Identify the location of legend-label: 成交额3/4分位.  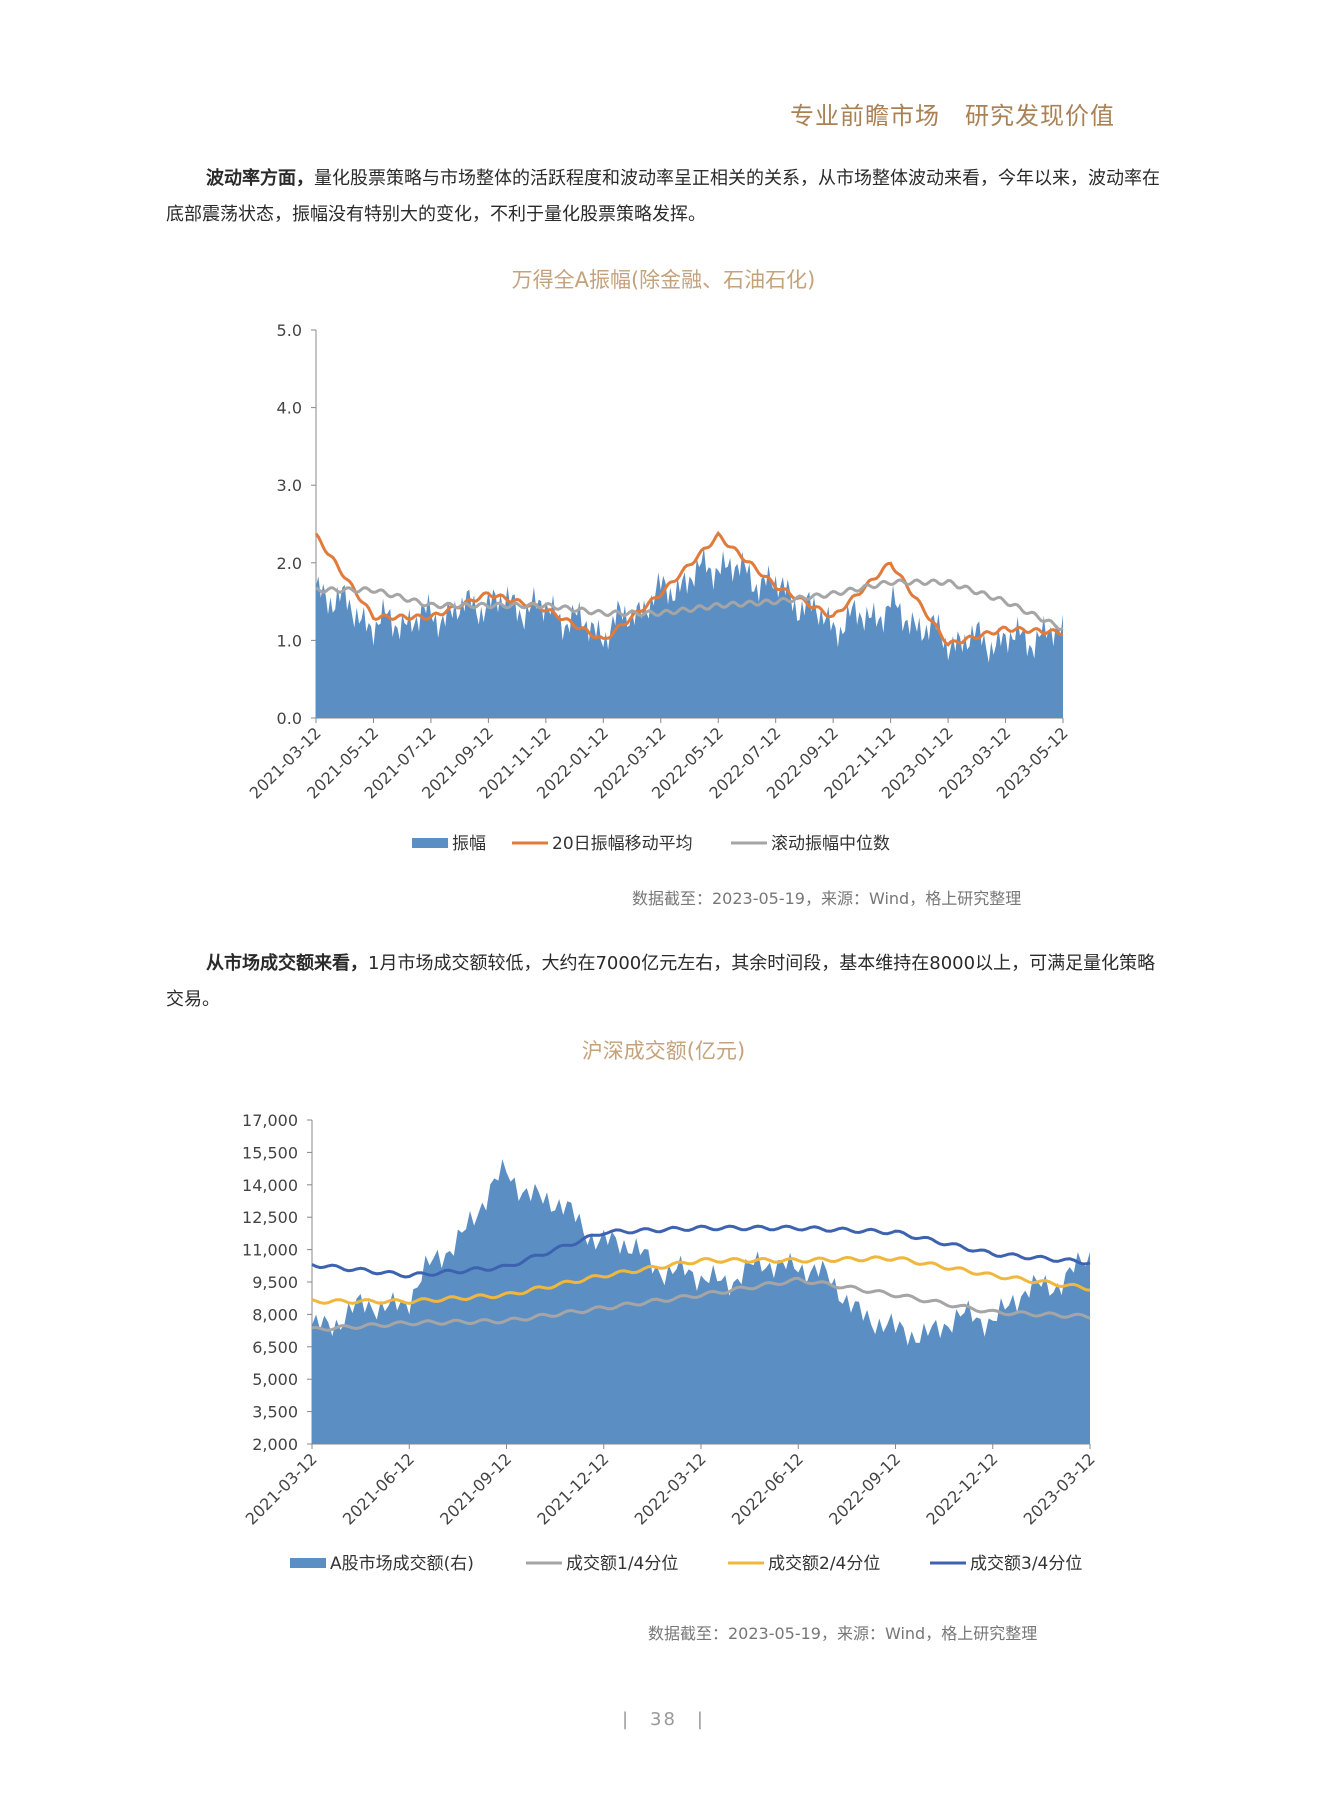
(1026, 1564).